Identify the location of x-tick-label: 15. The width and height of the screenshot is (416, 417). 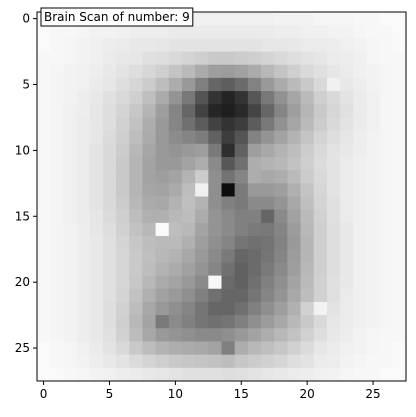
(241, 394).